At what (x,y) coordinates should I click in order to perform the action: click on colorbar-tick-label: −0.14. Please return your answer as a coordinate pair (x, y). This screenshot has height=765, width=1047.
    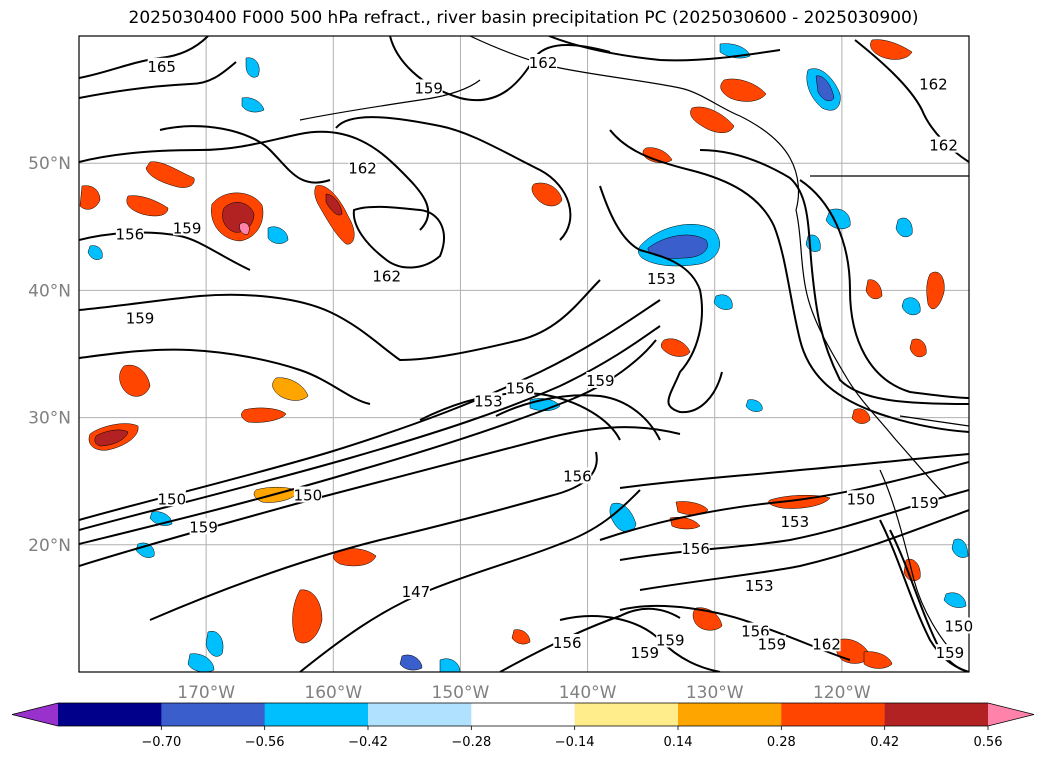
    Looking at the image, I should click on (575, 742).